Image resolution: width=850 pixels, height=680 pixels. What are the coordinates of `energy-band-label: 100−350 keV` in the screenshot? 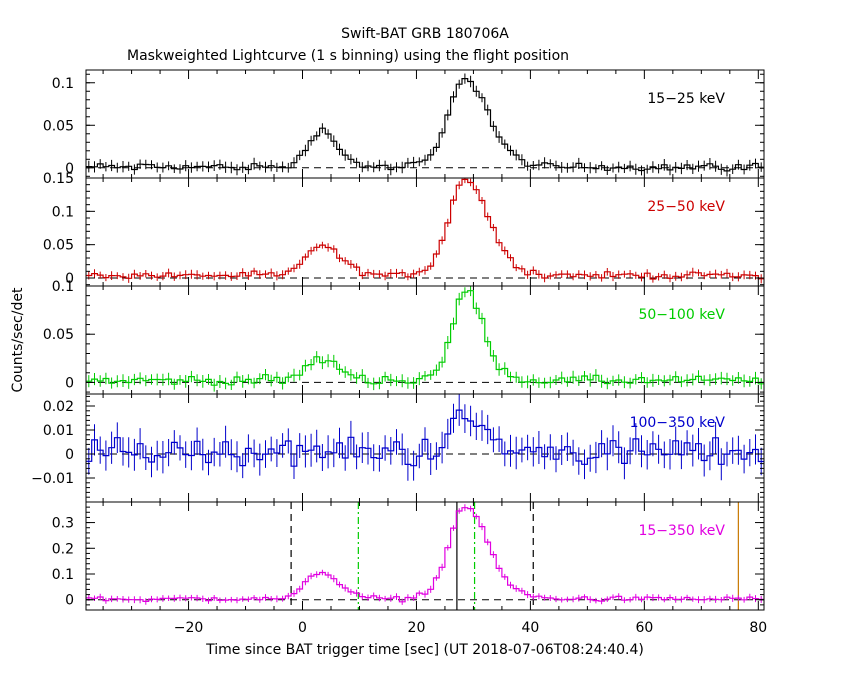 It's located at (678, 423).